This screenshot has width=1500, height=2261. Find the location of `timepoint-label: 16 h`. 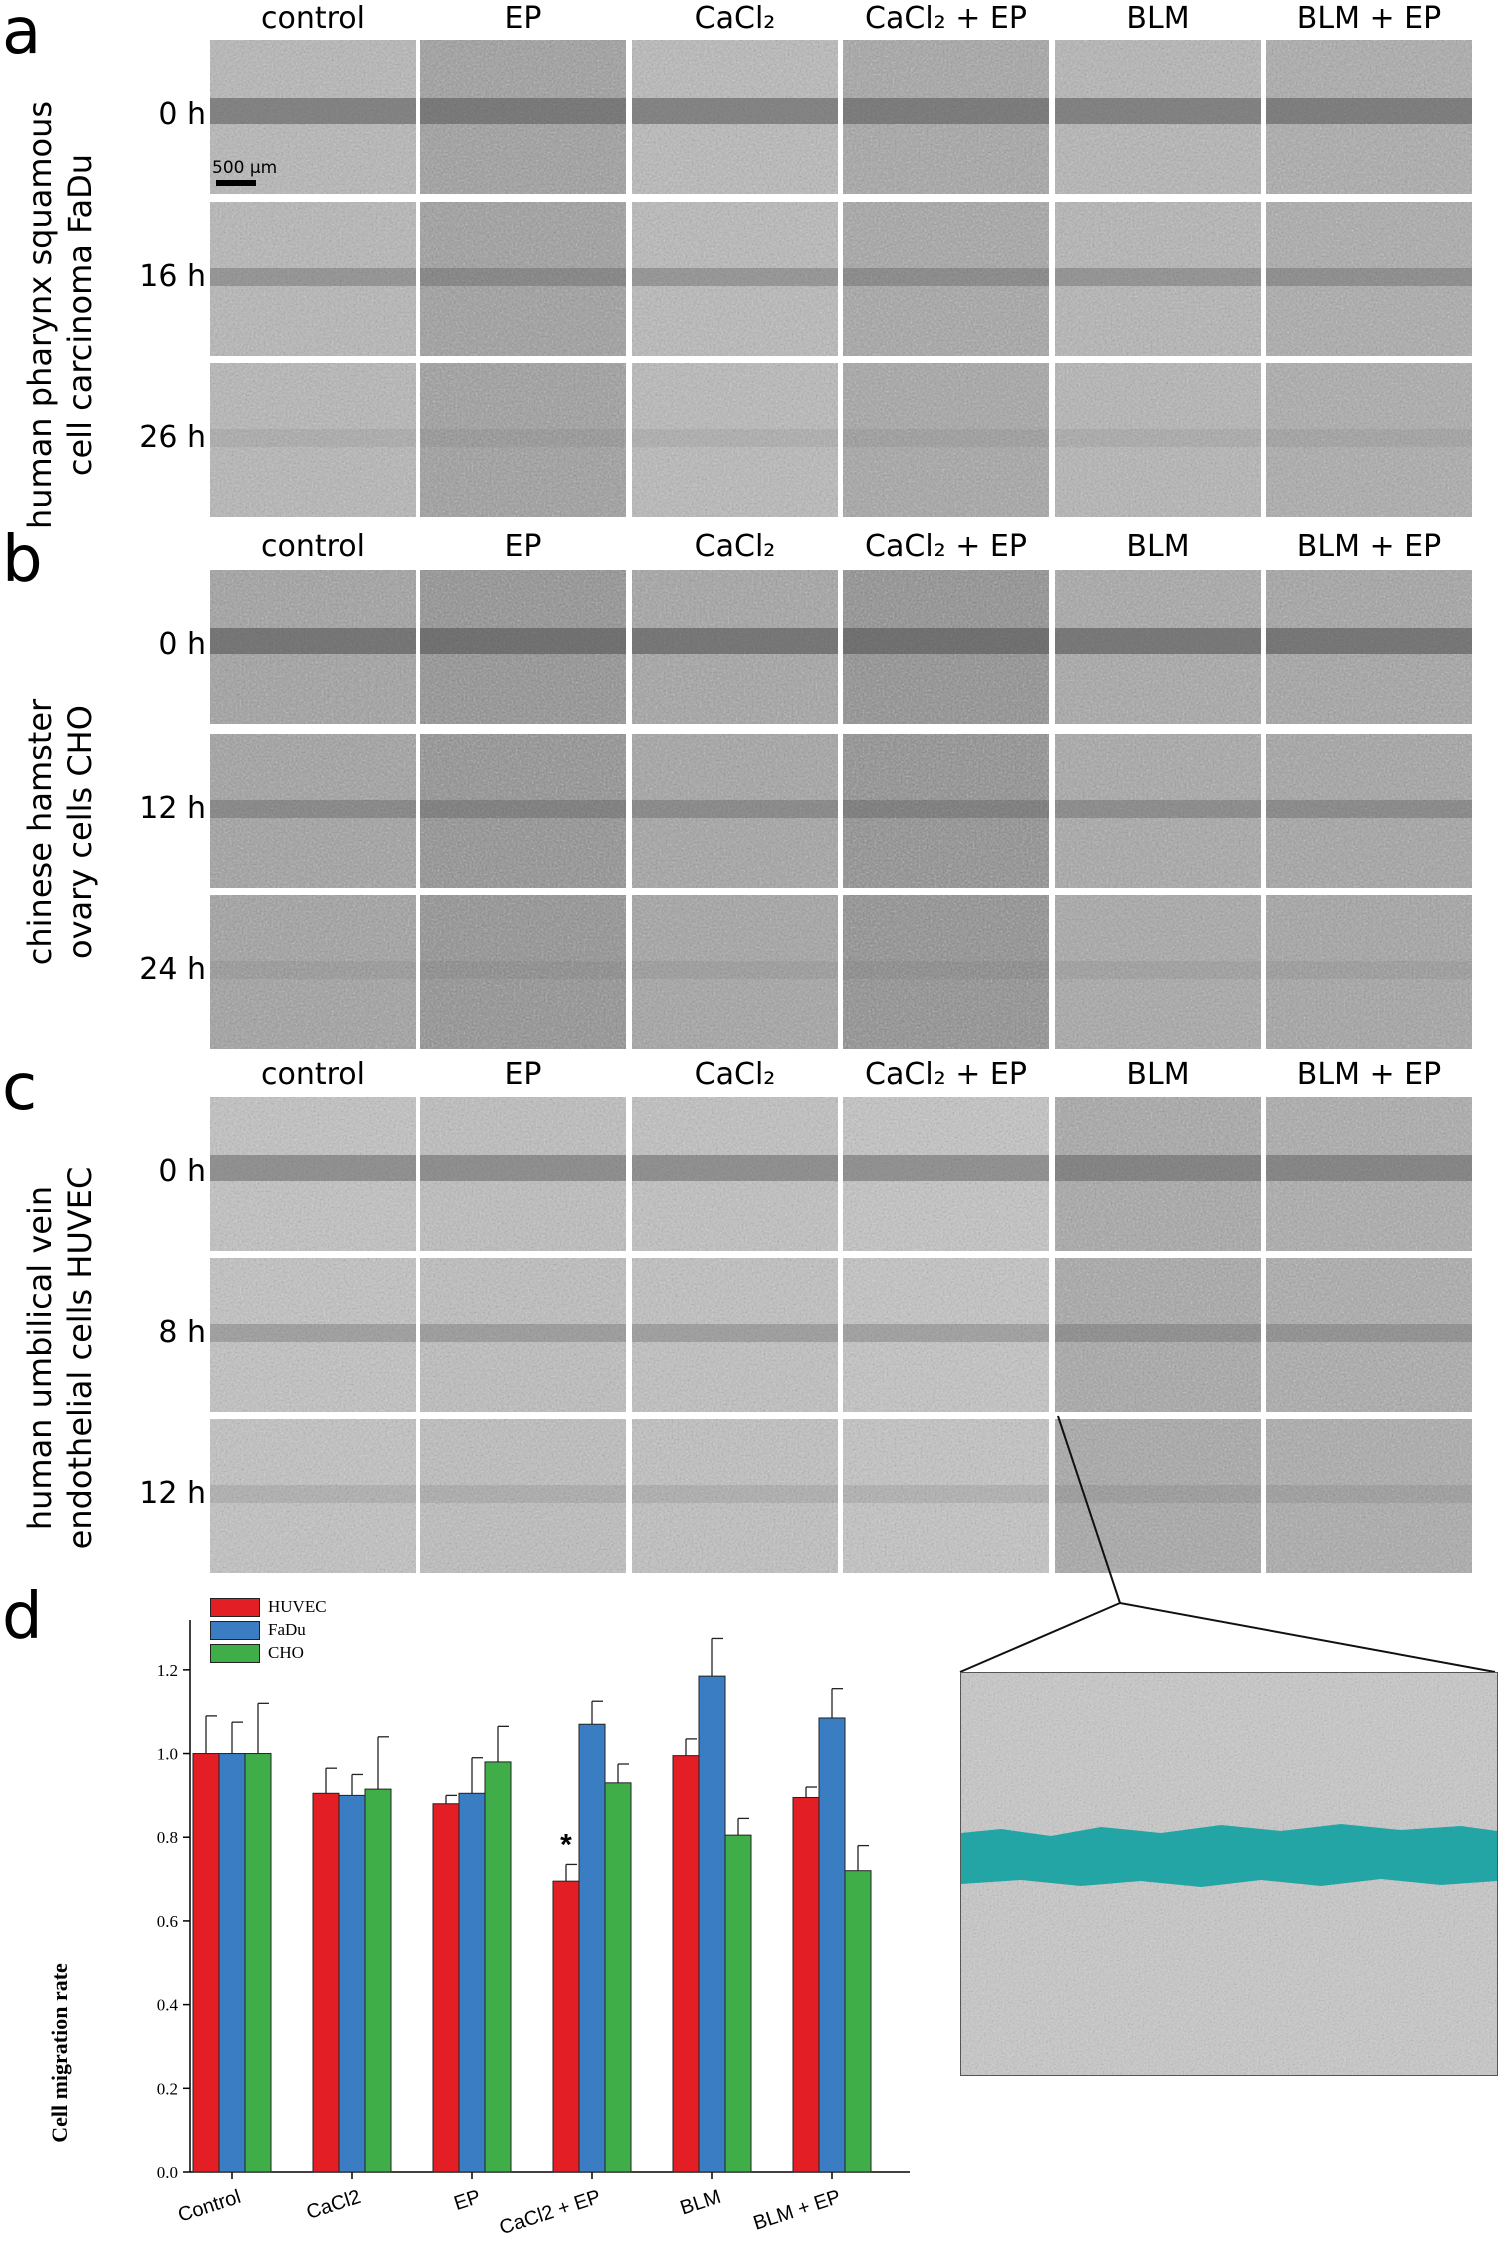

timepoint-label: 16 h is located at coordinates (172, 276).